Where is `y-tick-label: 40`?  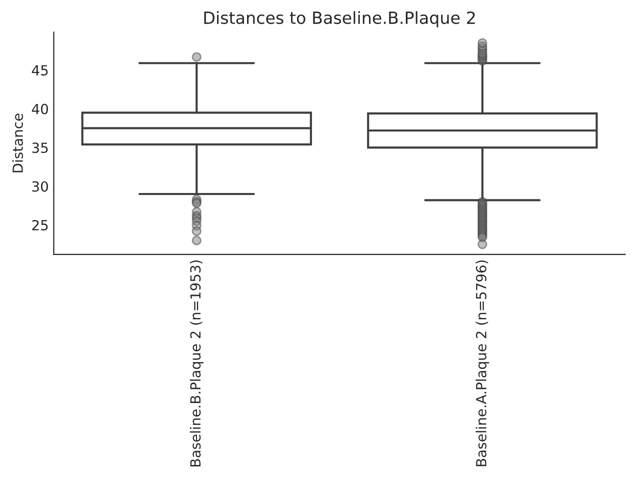 y-tick-label: 40 is located at coordinates (40, 109).